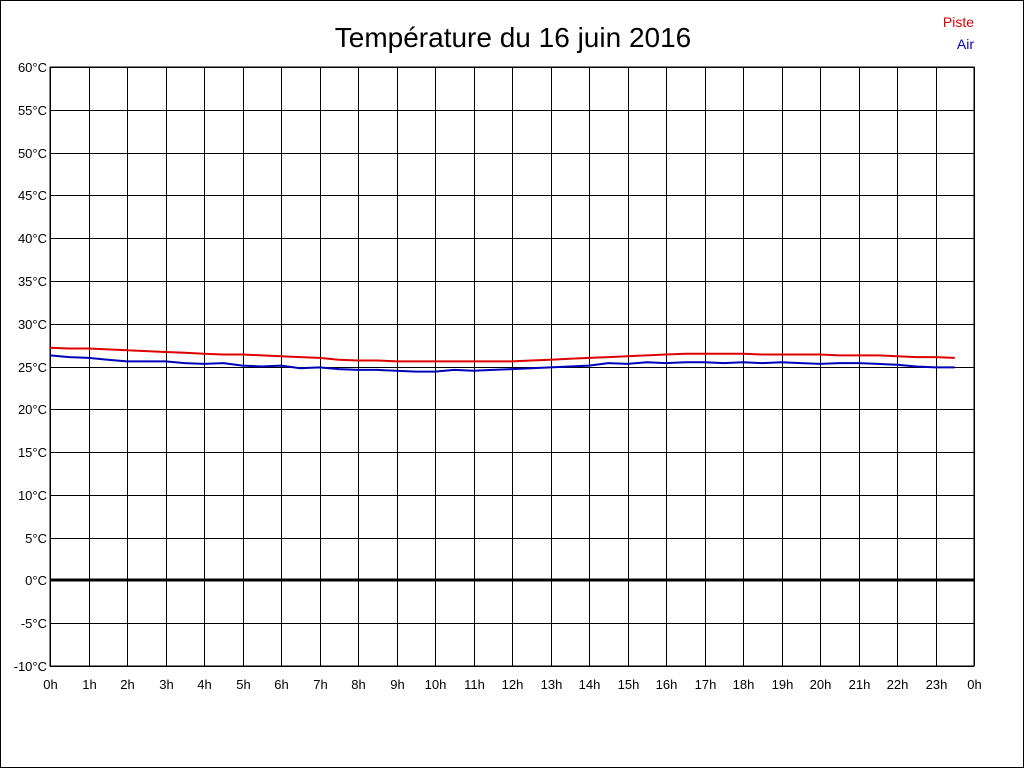 This screenshot has width=1024, height=768. What do you see at coordinates (89, 684) in the screenshot?
I see `x-tick-label: 1h` at bounding box center [89, 684].